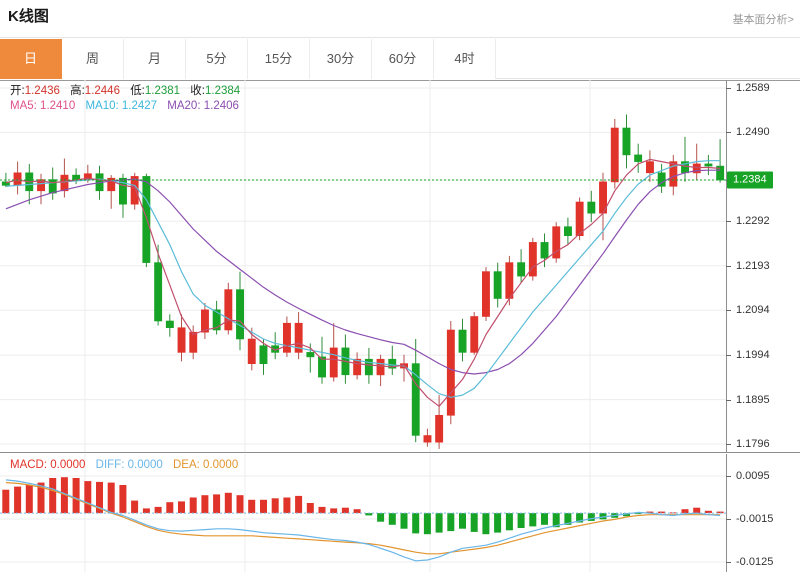  I want to click on macd-axis-tick: 0.0095, so click(753, 476).